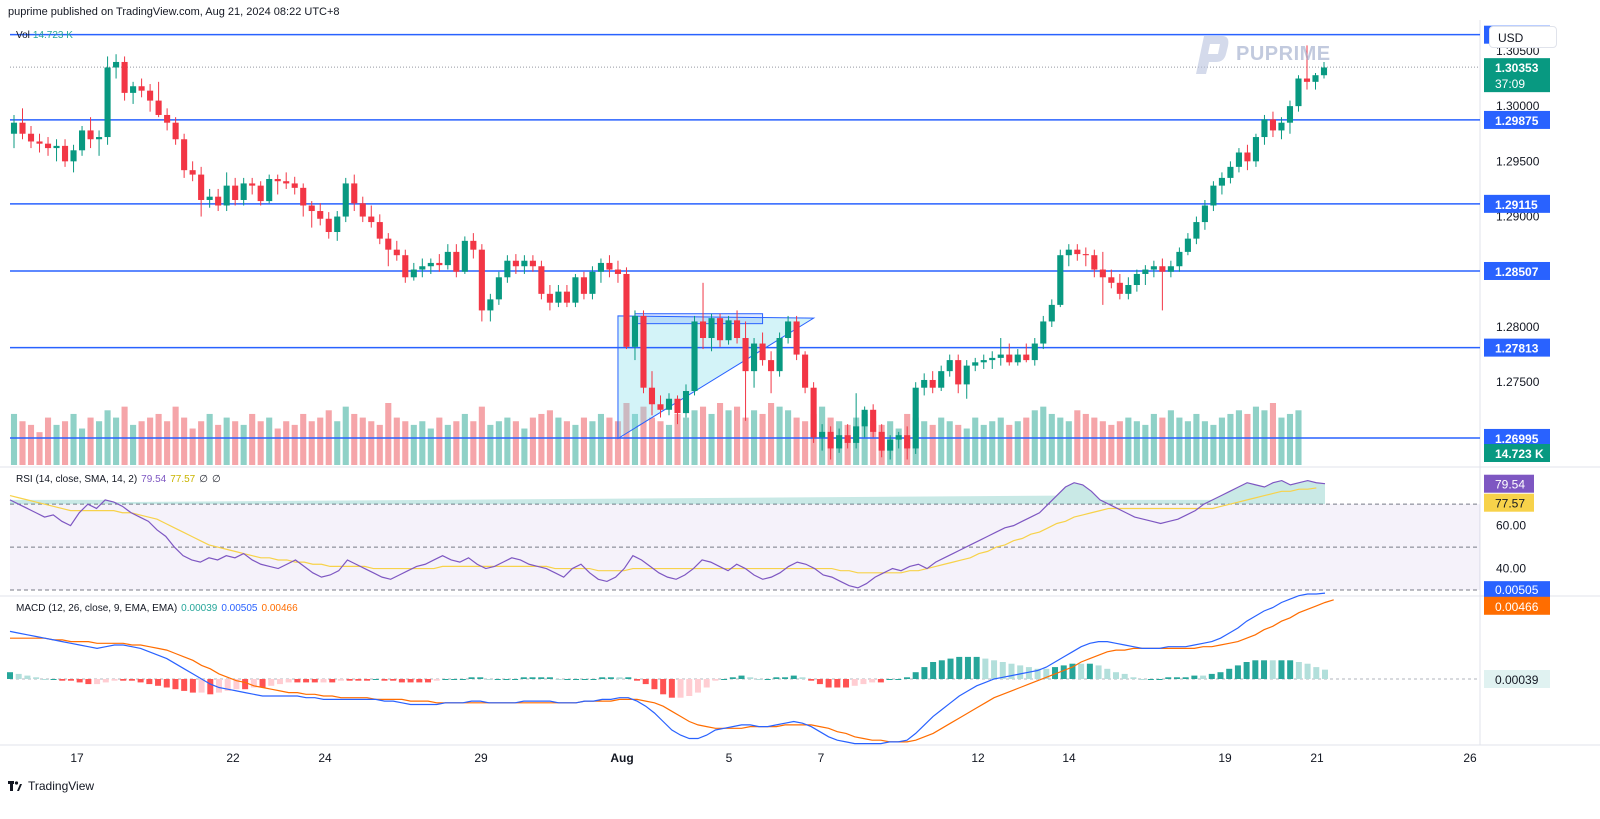 The width and height of the screenshot is (1600, 819). I want to click on rsi-legend: RSI (14, close, SMA, 14, 2) 79.54 77.57 ∅ ∅, so click(118, 479).